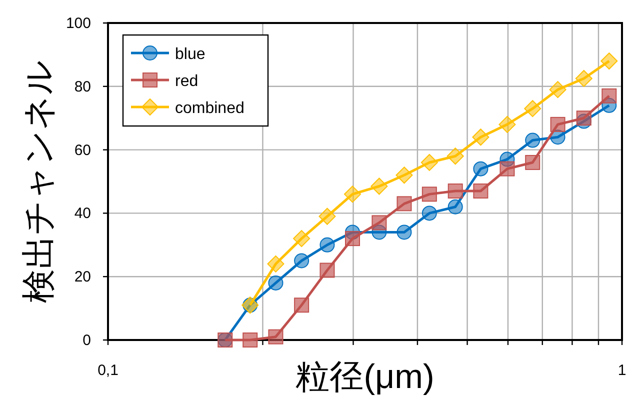 This screenshot has width=635, height=405. Describe the element at coordinates (82, 213) in the screenshot. I see `y-tick-label: 40` at that location.